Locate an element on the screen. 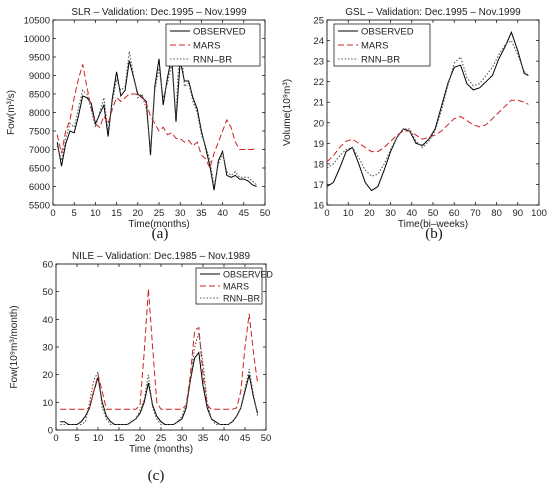 Image resolution: width=550 pixels, height=487 pixels. y-tick-label: 7000 is located at coordinates (39, 150).